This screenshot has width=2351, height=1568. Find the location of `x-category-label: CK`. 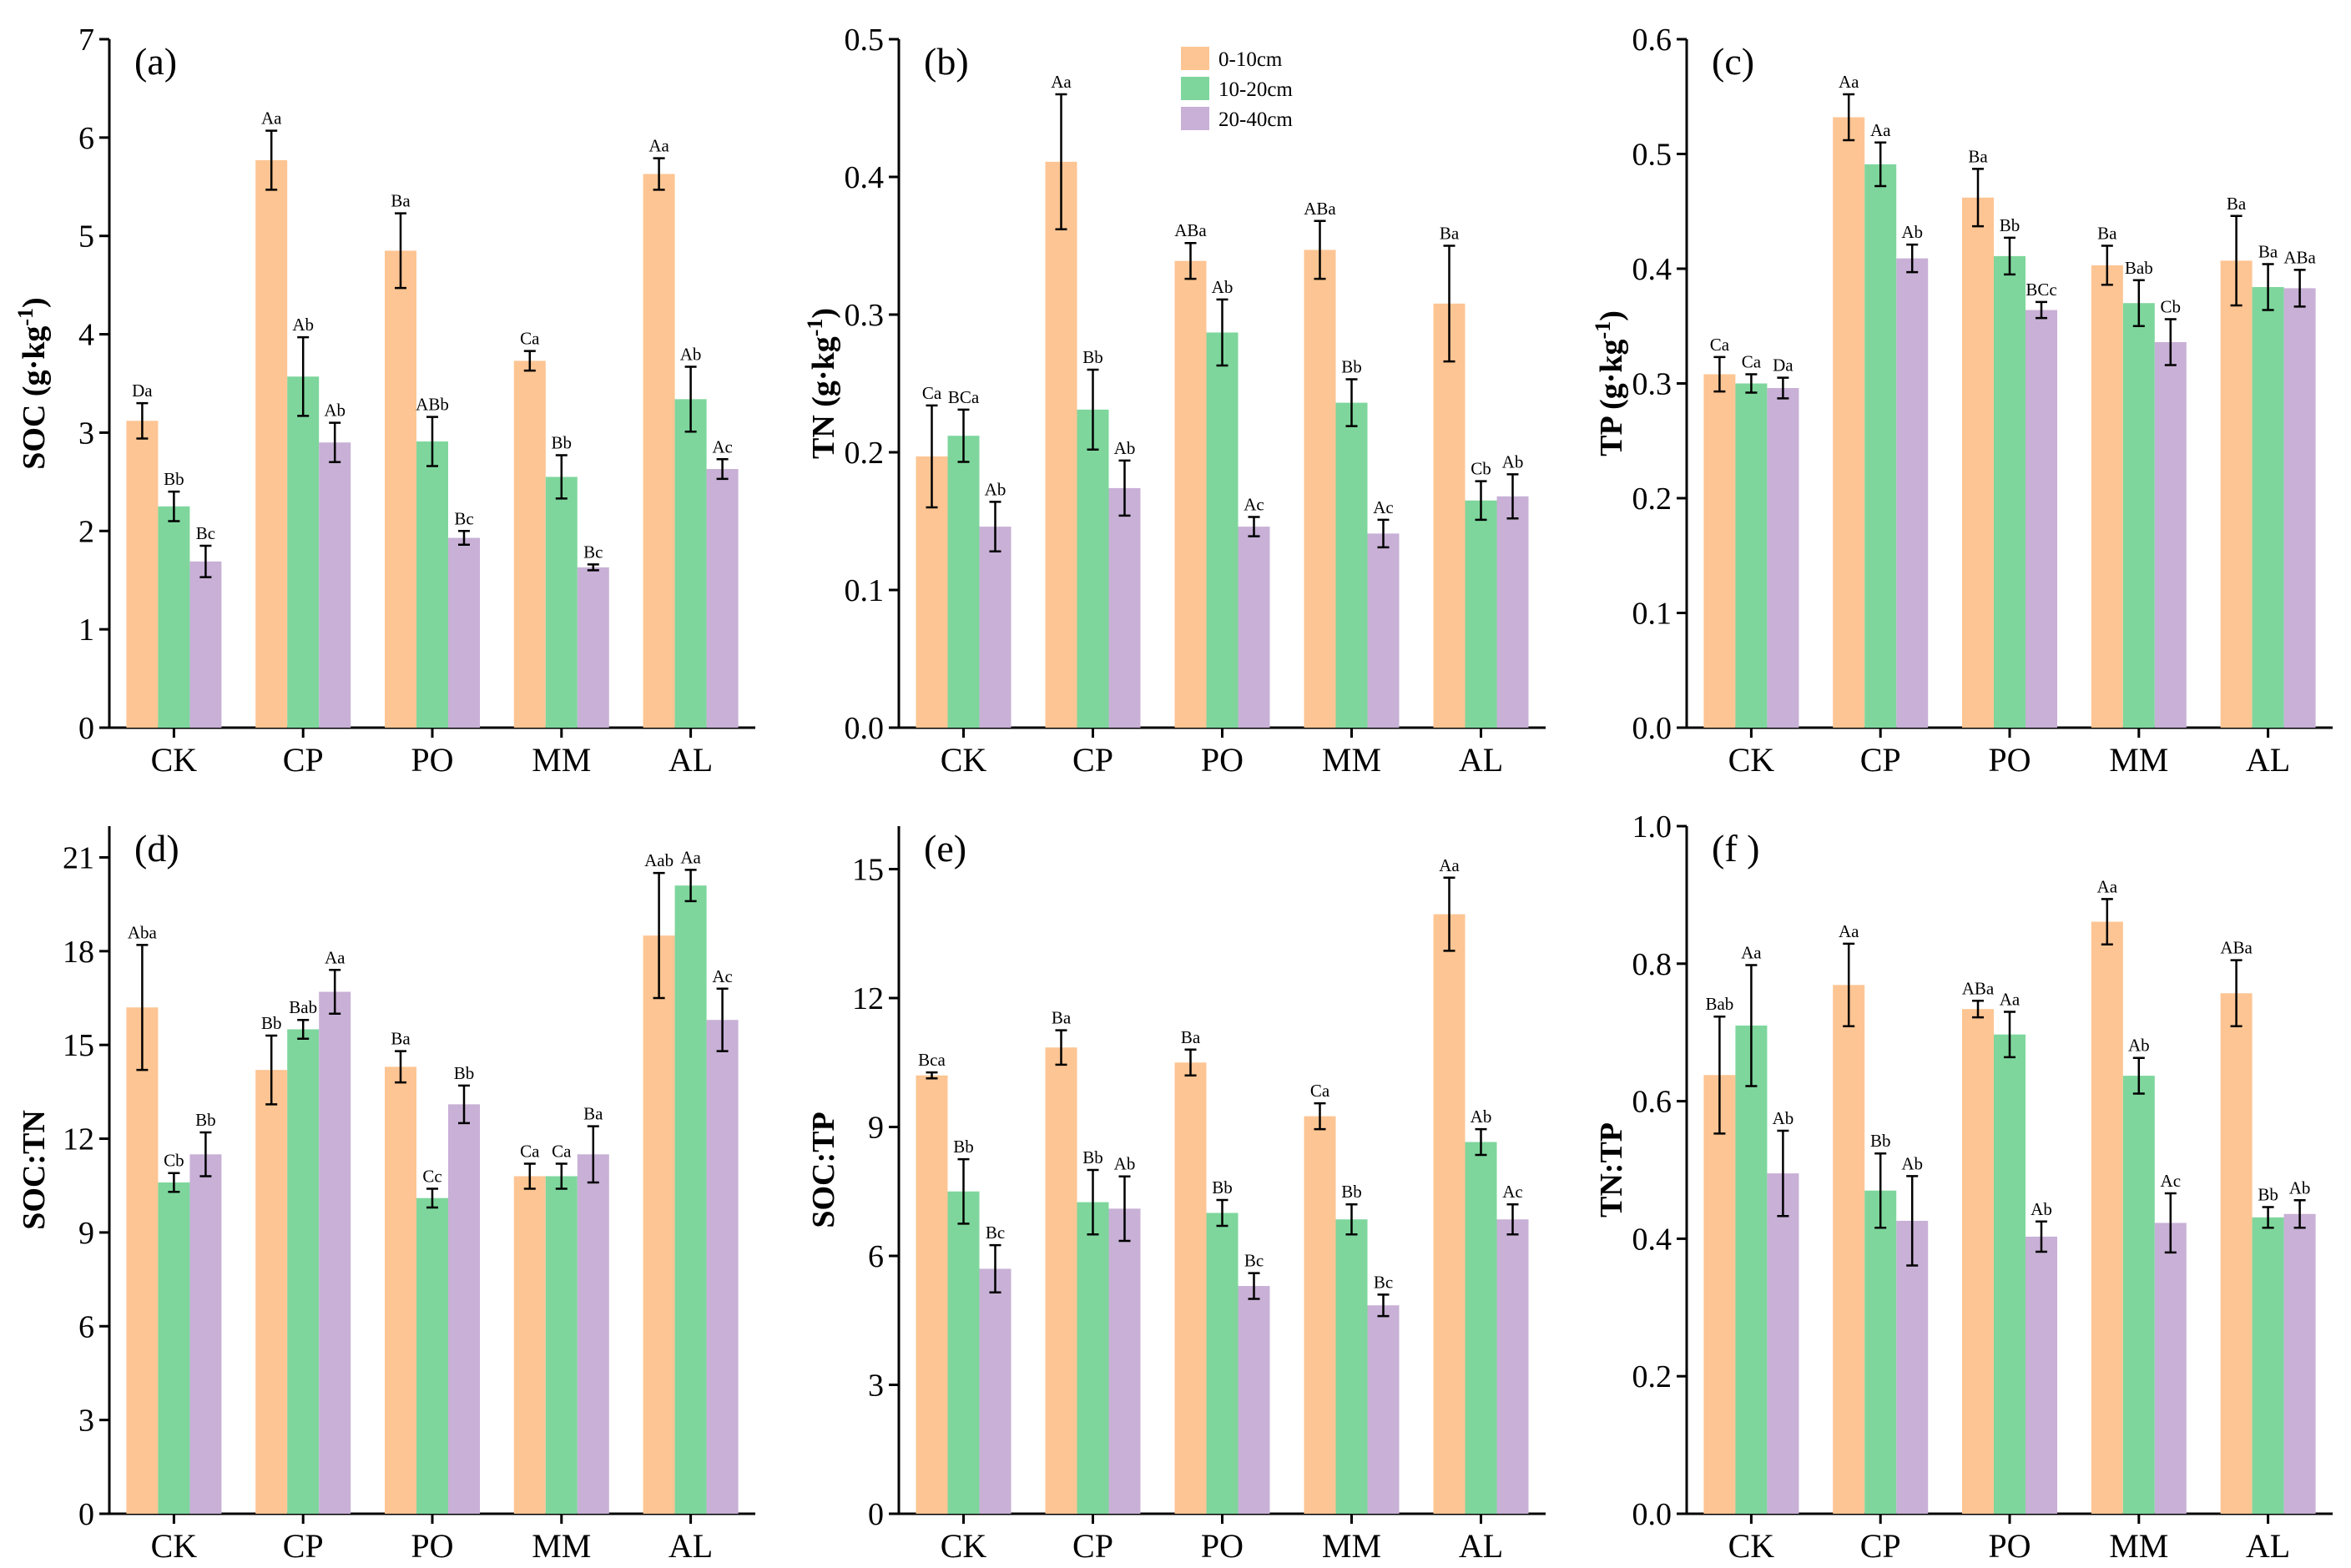

x-category-label: CK is located at coordinates (964, 760).